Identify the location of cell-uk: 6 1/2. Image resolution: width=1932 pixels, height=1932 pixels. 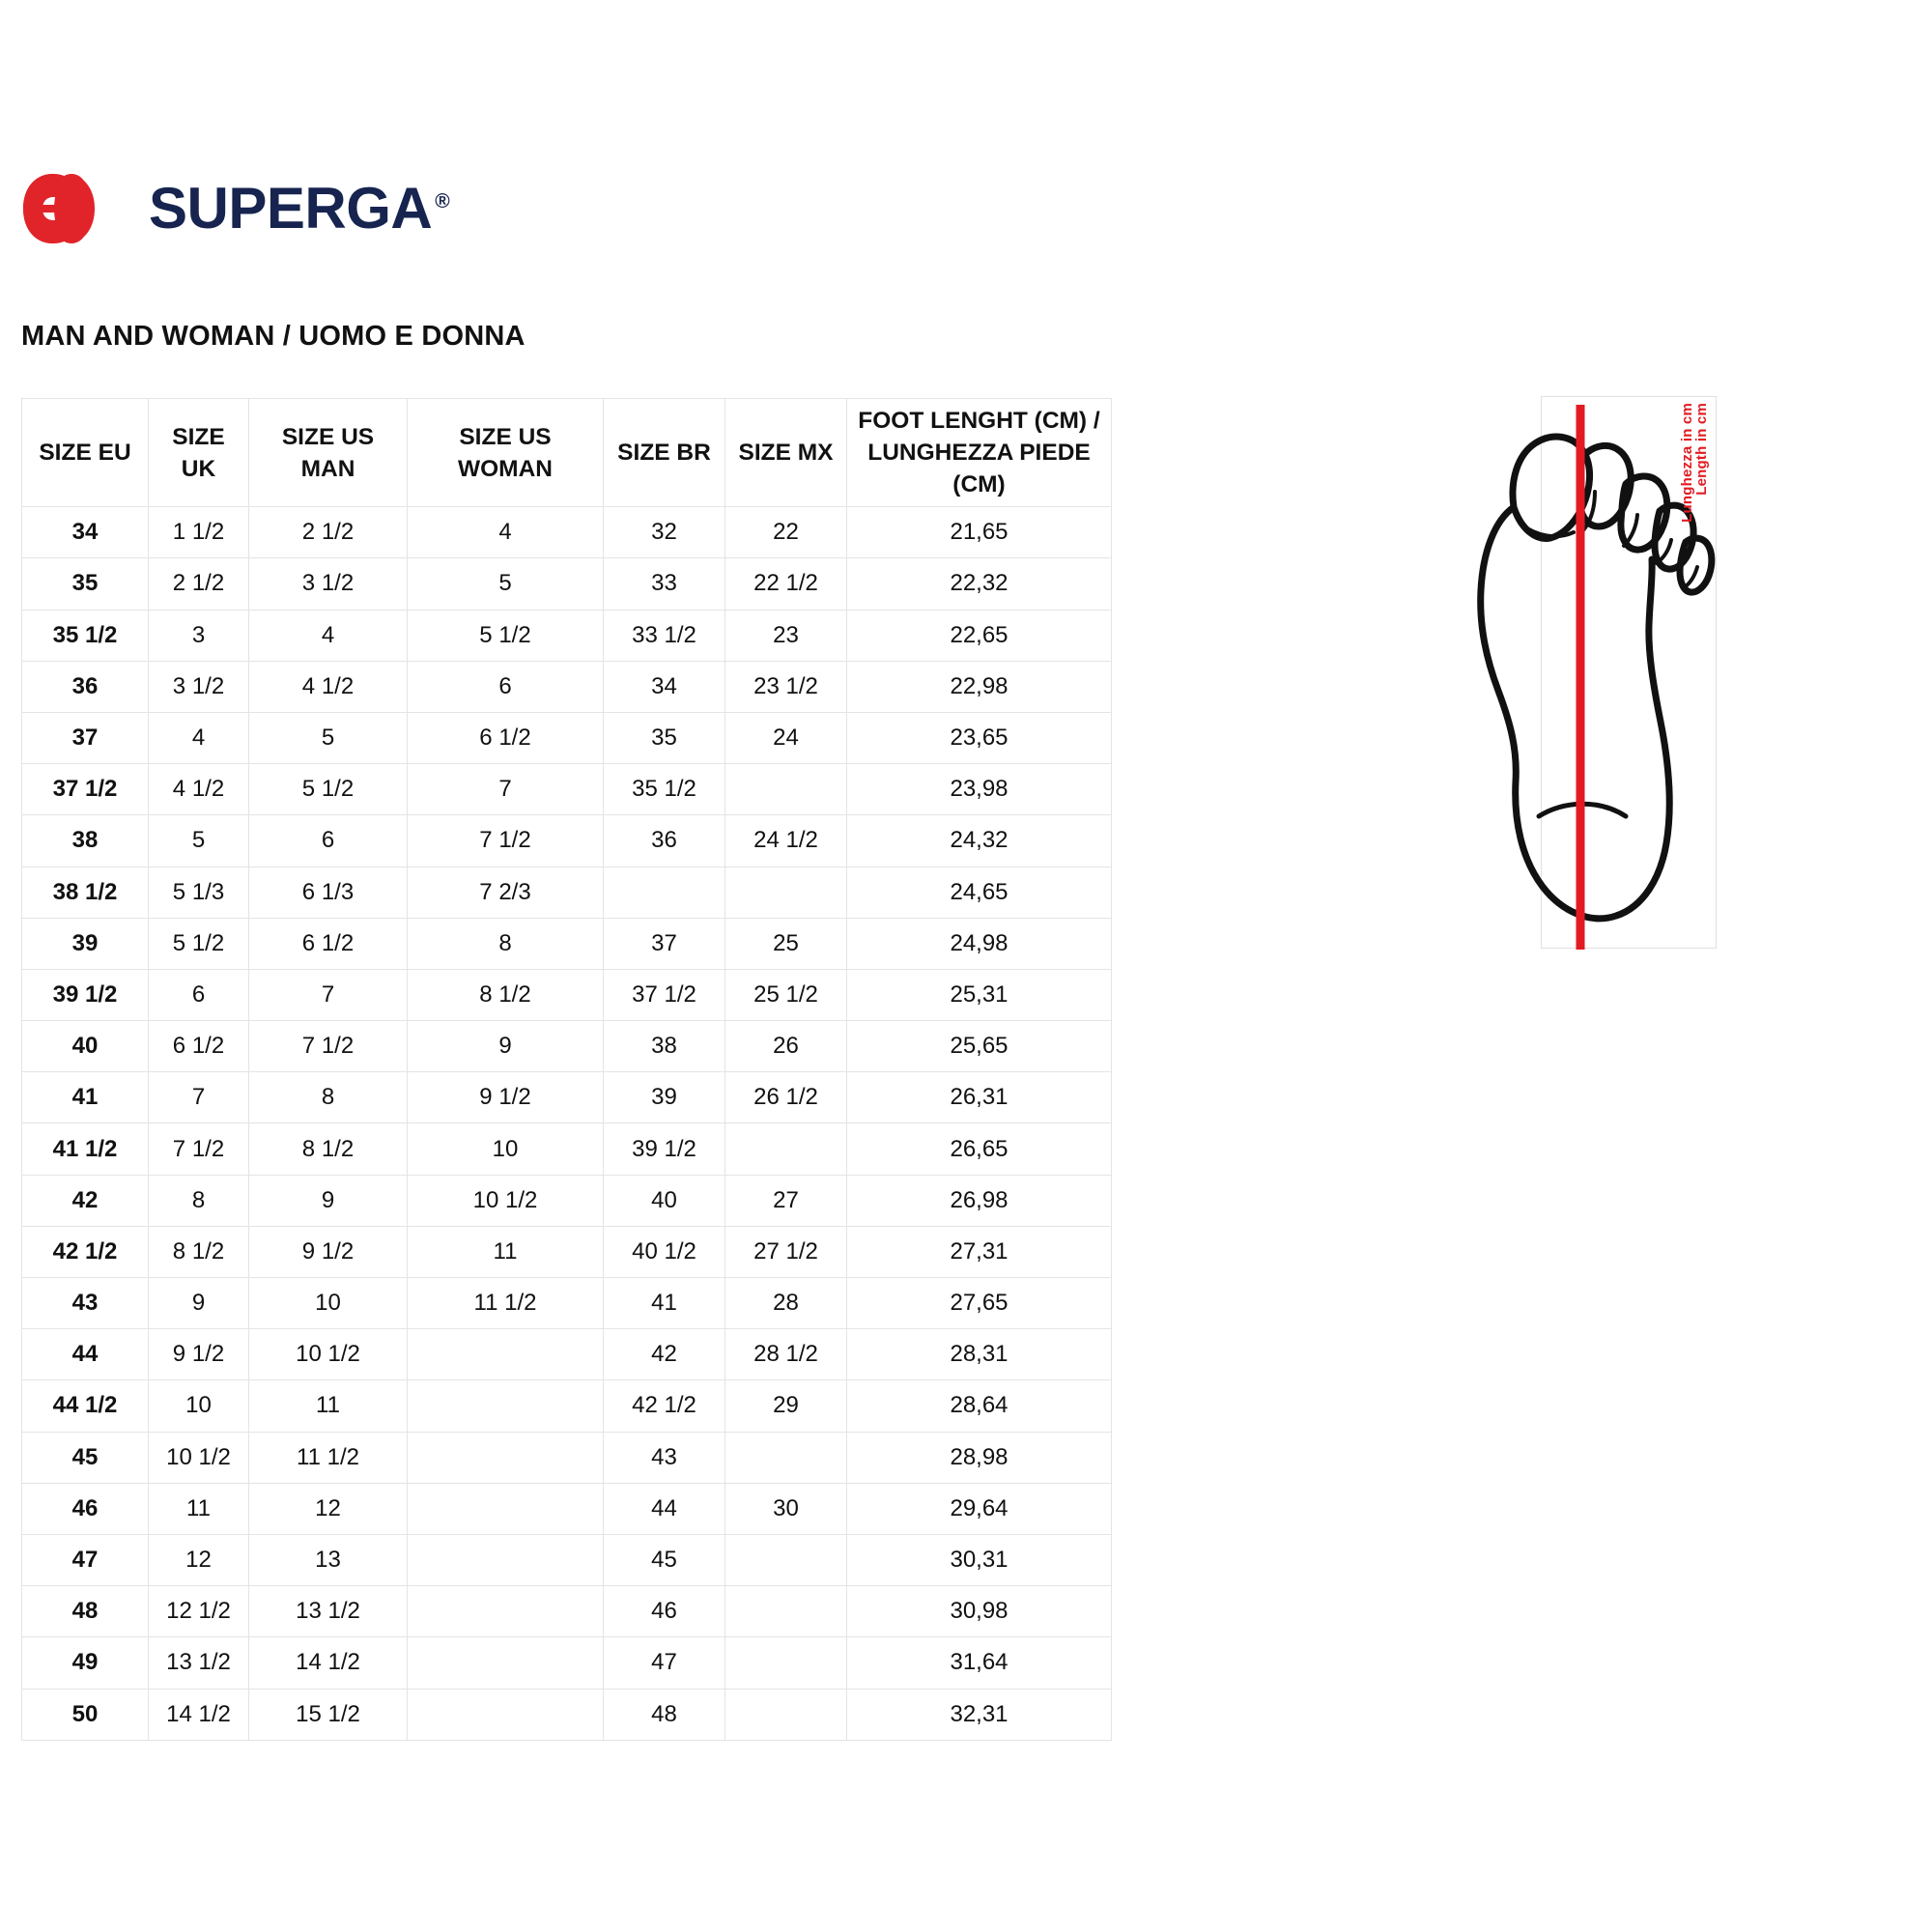
(198, 1046).